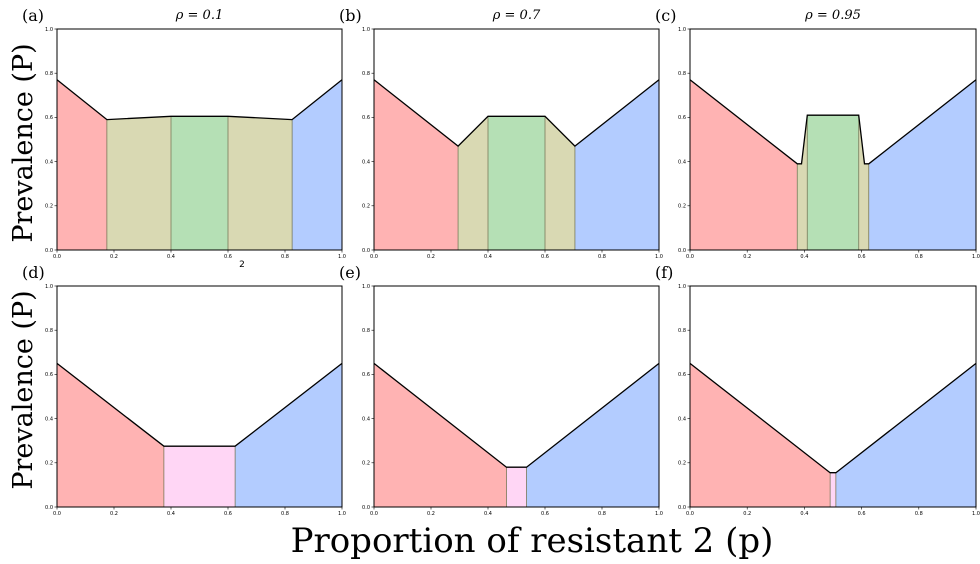 Image resolution: width=980 pixels, height=564 pixels. I want to click on panel-label: (d), so click(33, 272).